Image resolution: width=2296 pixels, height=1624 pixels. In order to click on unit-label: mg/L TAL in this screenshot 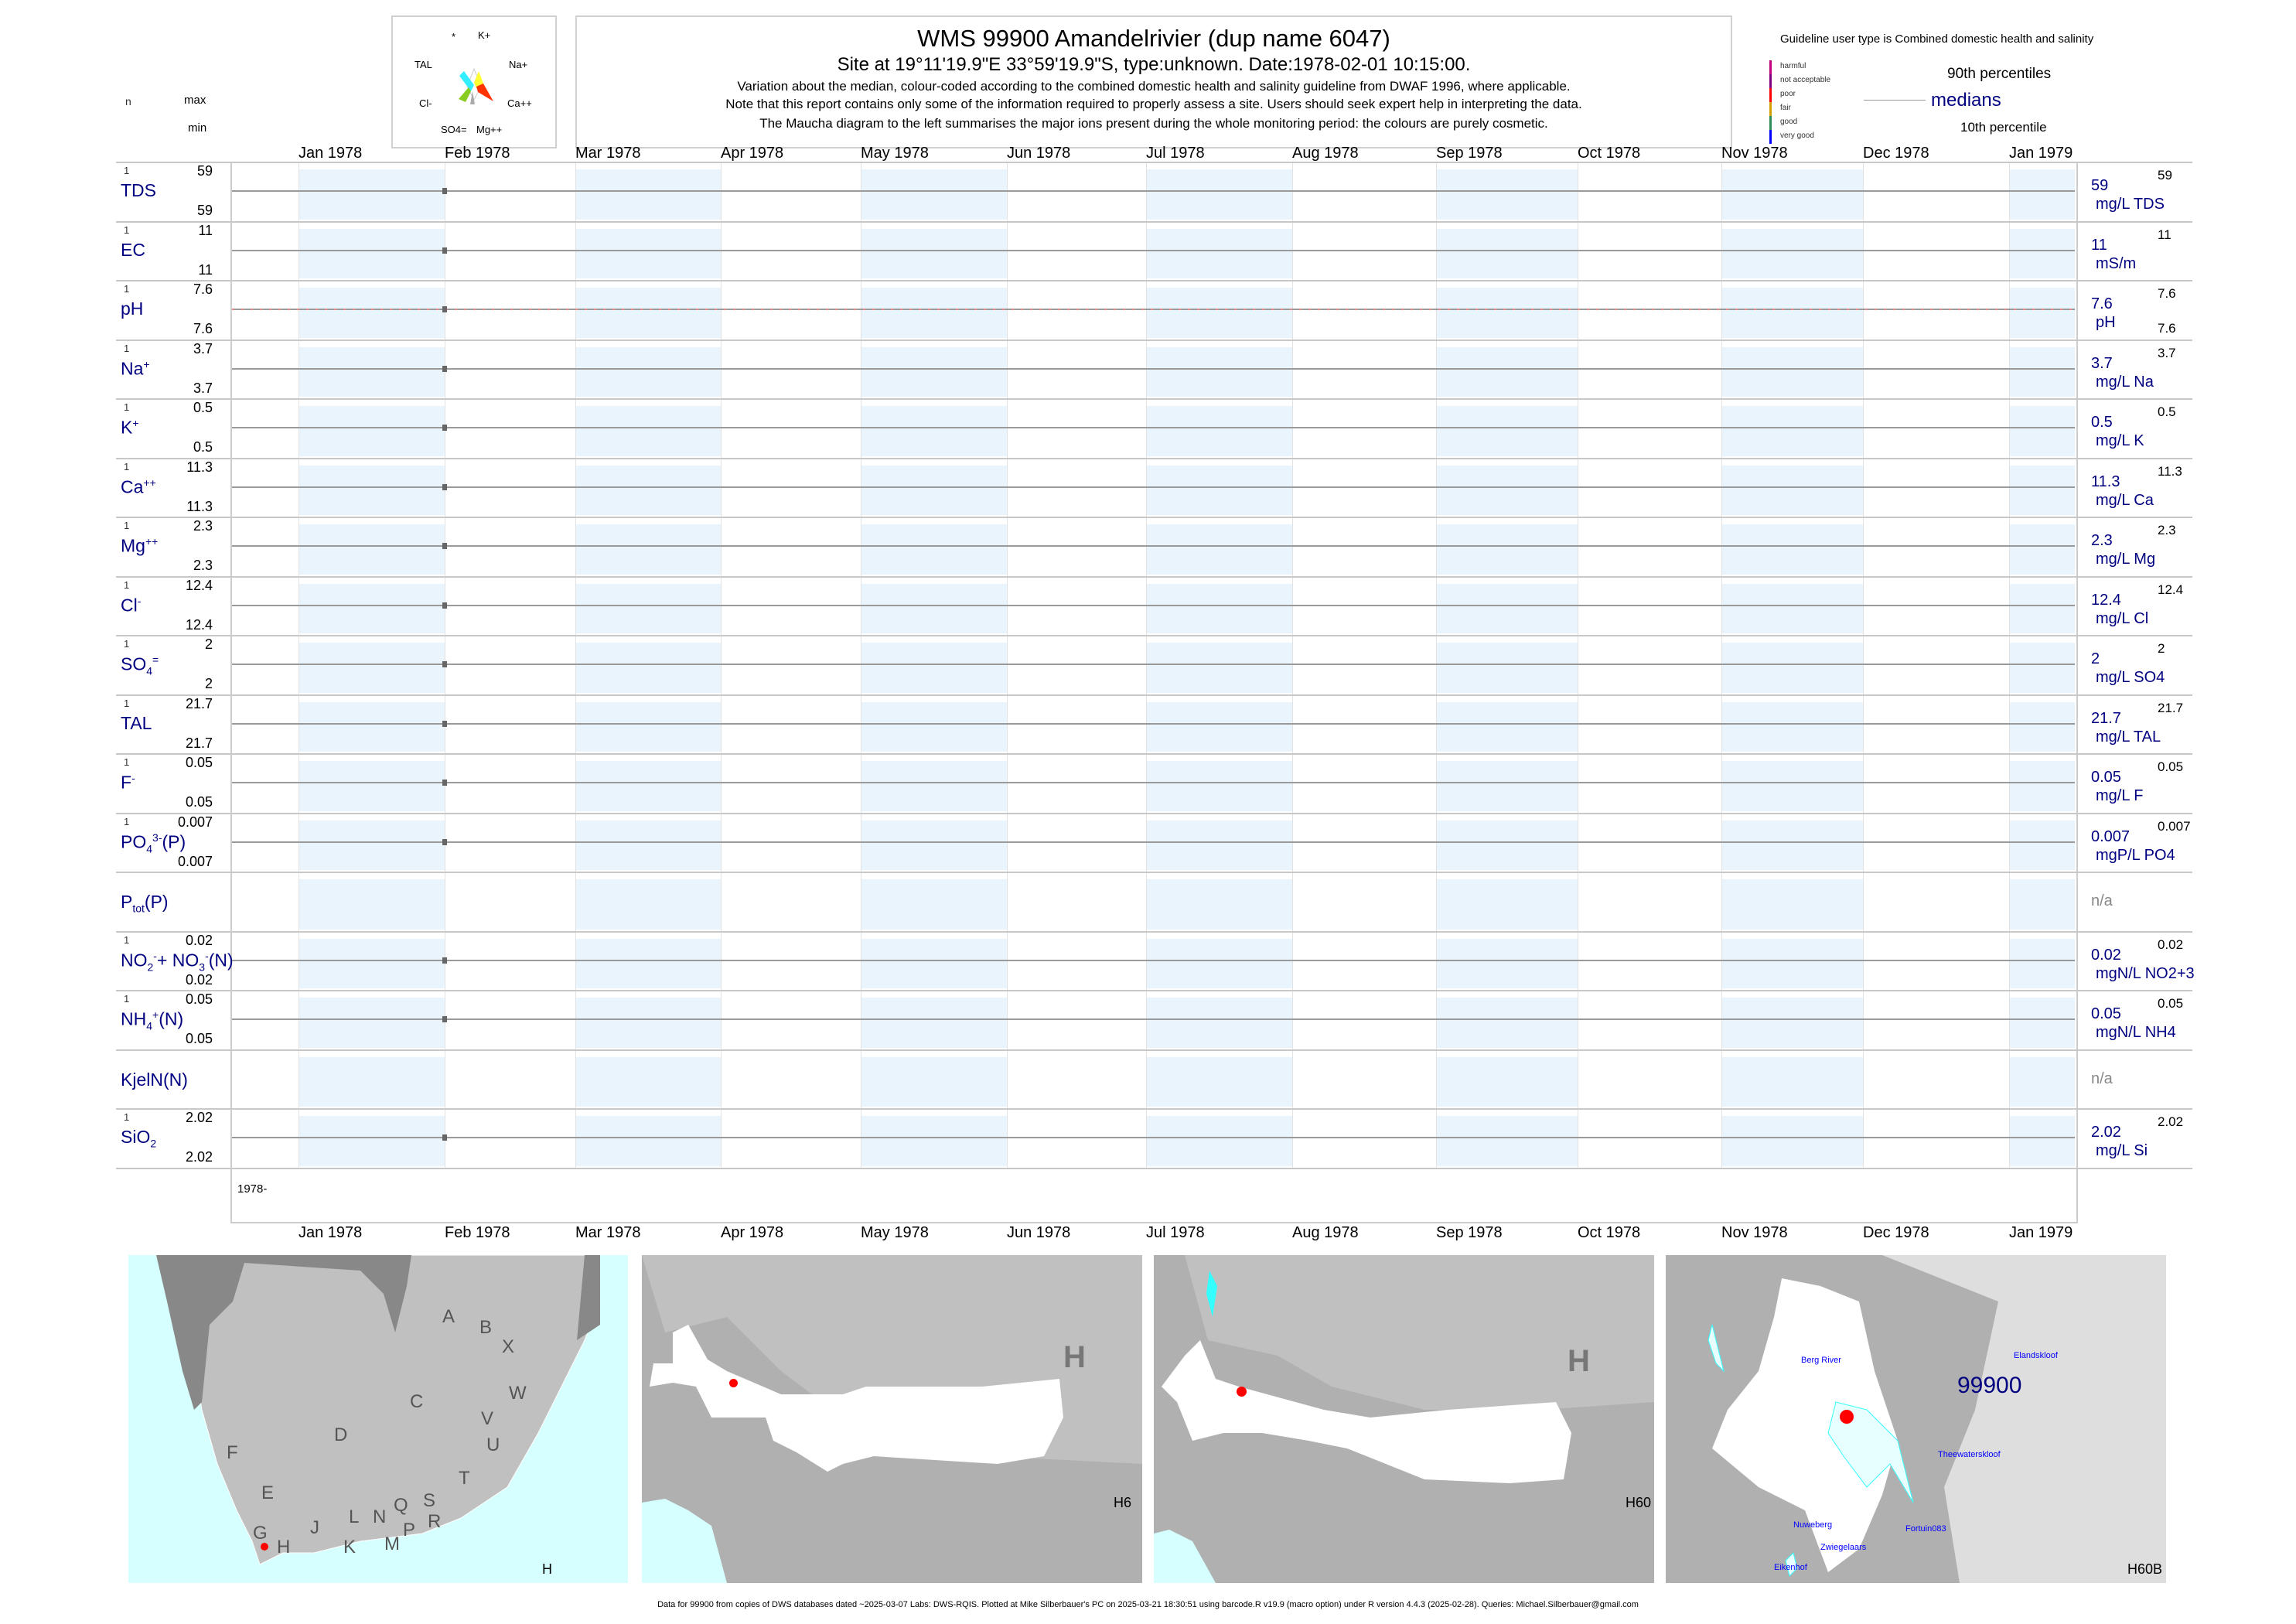, I will do `click(2128, 736)`.